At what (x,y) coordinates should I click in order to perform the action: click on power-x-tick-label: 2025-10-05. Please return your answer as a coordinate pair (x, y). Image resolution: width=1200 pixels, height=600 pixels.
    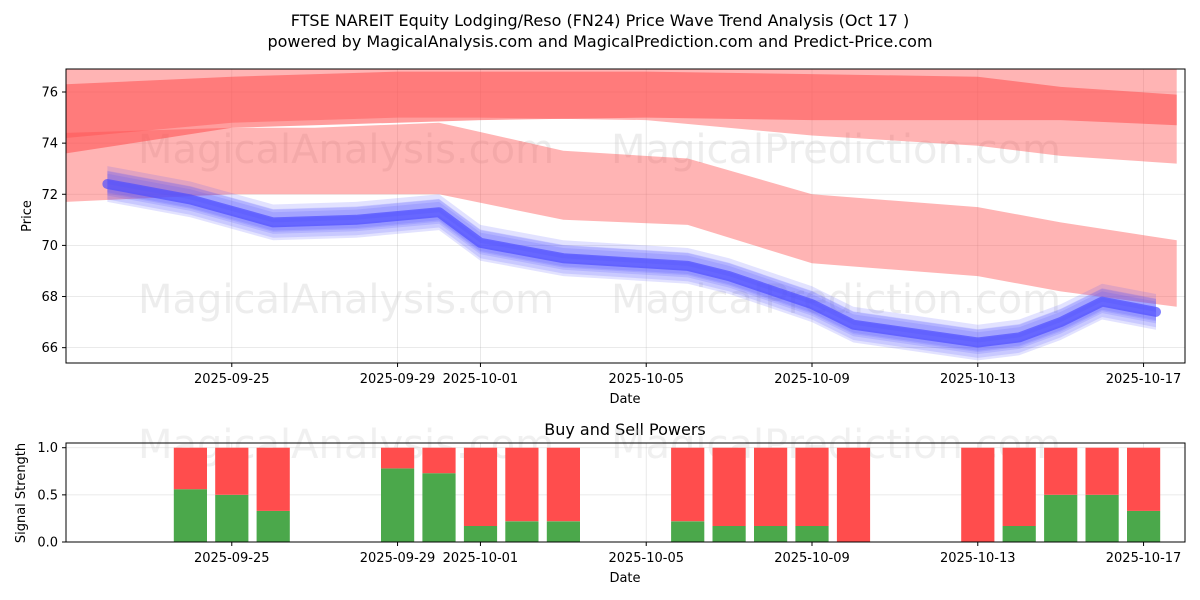
    Looking at the image, I should click on (646, 558).